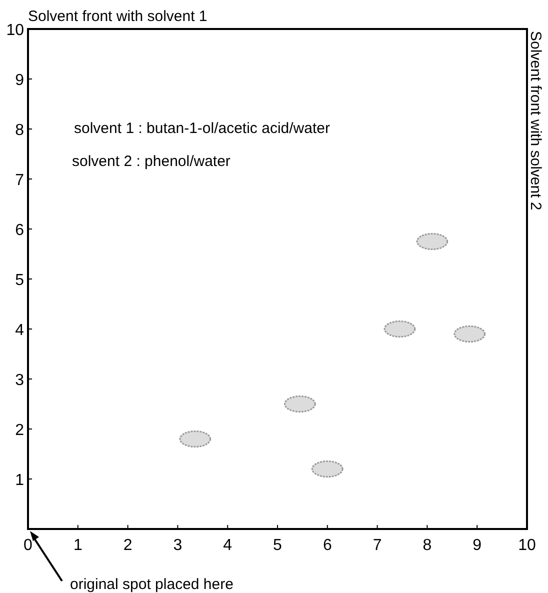 The image size is (548, 593). Describe the element at coordinates (227, 545) in the screenshot. I see `x-tick-label: 4` at that location.